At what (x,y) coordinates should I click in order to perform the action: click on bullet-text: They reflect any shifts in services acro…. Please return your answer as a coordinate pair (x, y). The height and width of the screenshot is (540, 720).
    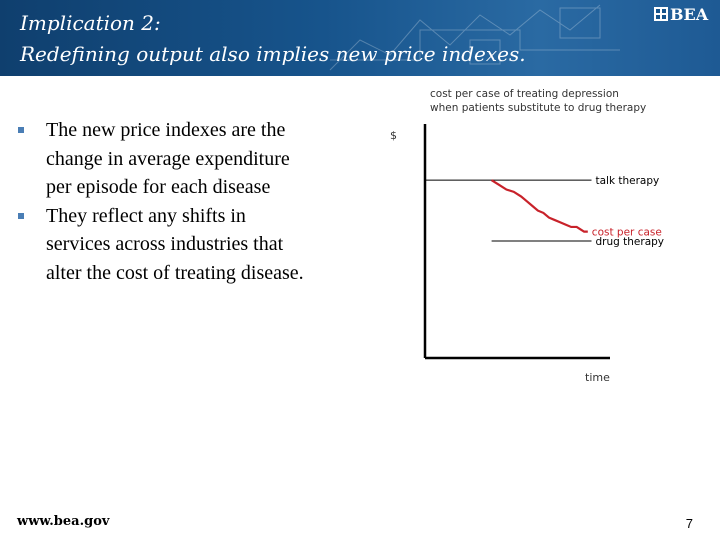
    Looking at the image, I should click on (175, 244).